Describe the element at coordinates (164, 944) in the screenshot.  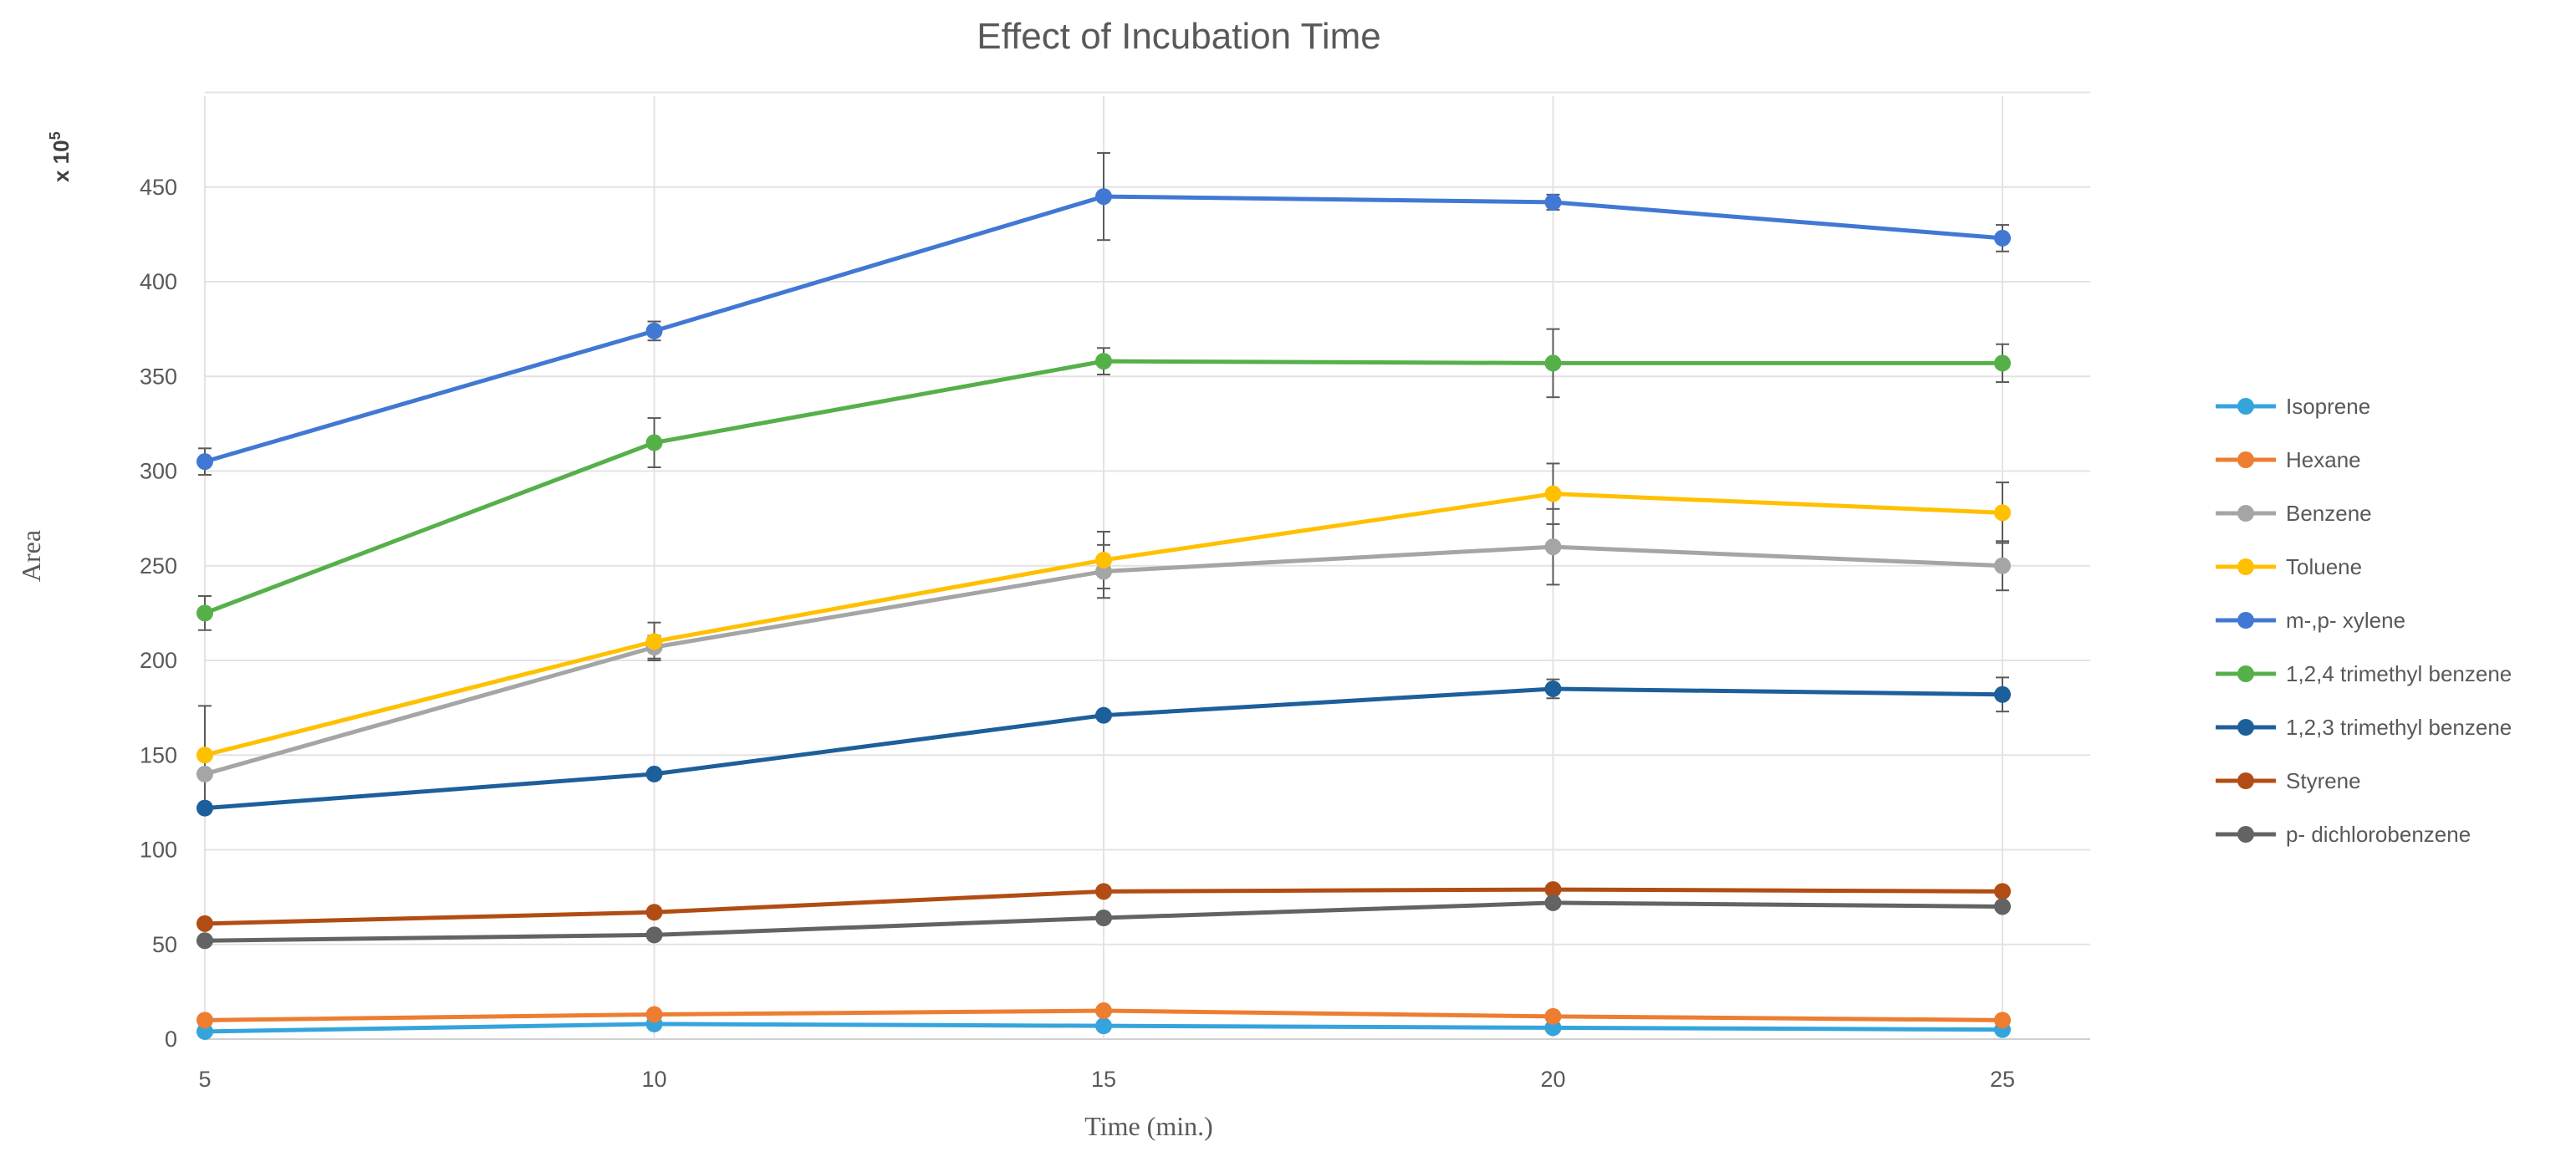
I see `y-tick-label: 50` at that location.